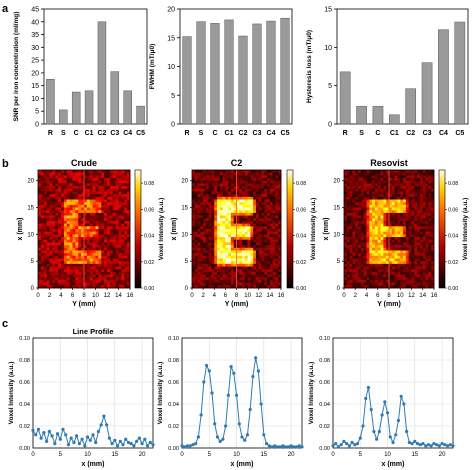 This screenshot has height=470, width=474. What do you see at coordinates (393, 393) in the screenshot?
I see `plot-frame` at bounding box center [393, 393].